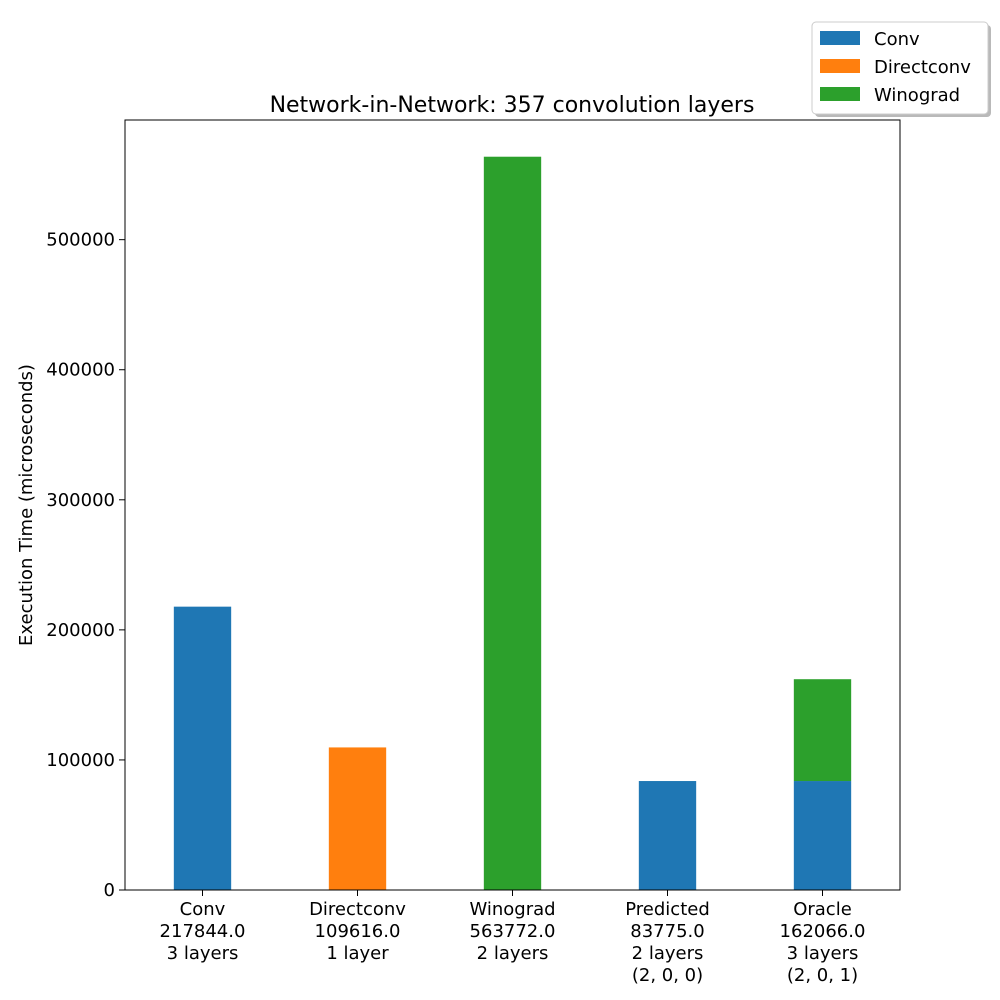 The height and width of the screenshot is (1000, 1000). What do you see at coordinates (26, 505) in the screenshot?
I see `y-axis-label: Execution Time (microseconds)` at bounding box center [26, 505].